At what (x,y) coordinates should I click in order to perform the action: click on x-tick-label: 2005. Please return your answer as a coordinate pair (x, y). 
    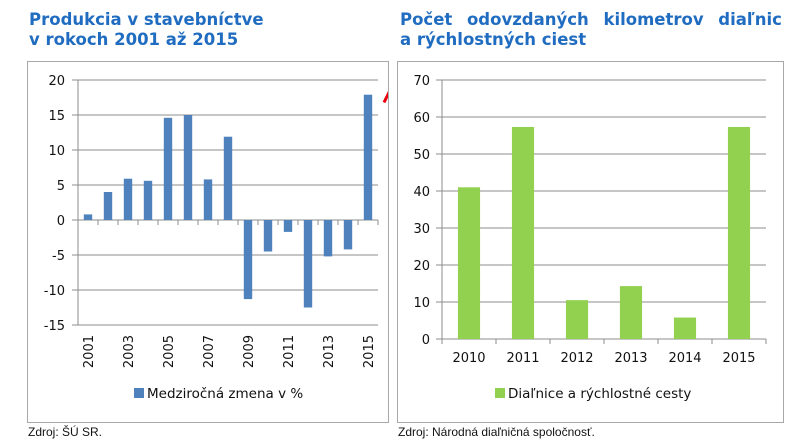
    Looking at the image, I should click on (169, 351).